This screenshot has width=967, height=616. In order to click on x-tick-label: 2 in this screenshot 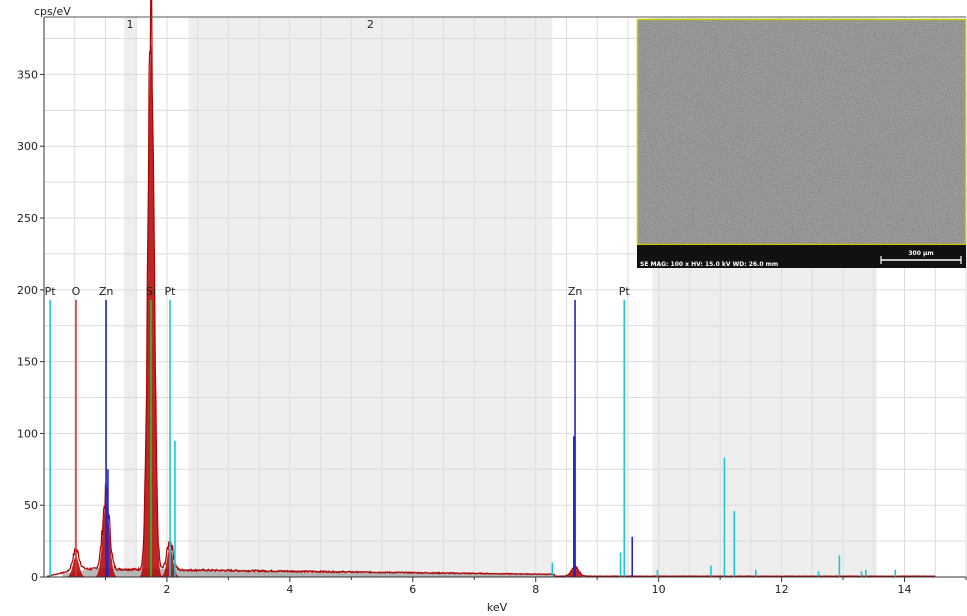, I will do `click(166, 589)`.